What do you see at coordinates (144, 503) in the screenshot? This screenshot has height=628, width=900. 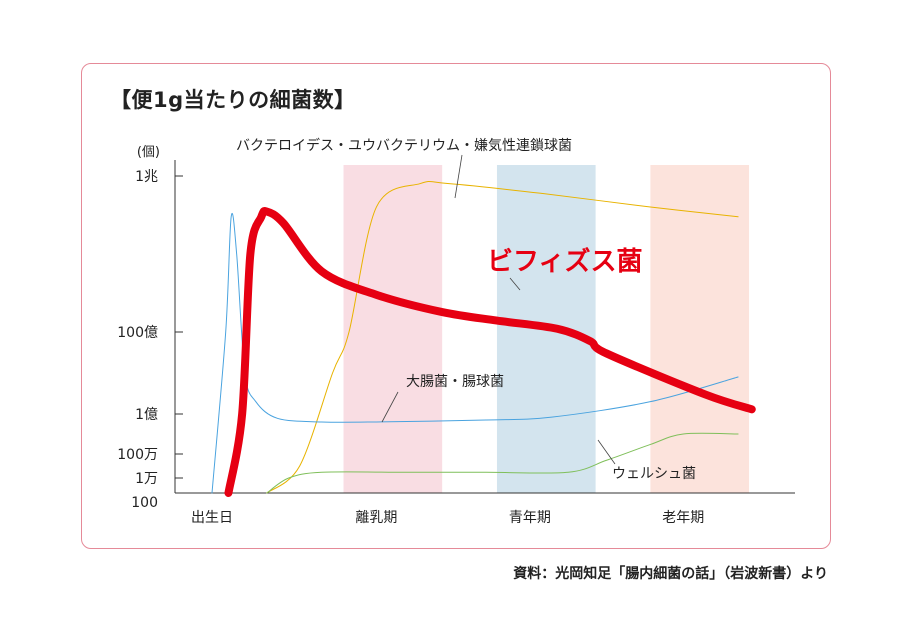 I see `y-tick-label: 100` at bounding box center [144, 503].